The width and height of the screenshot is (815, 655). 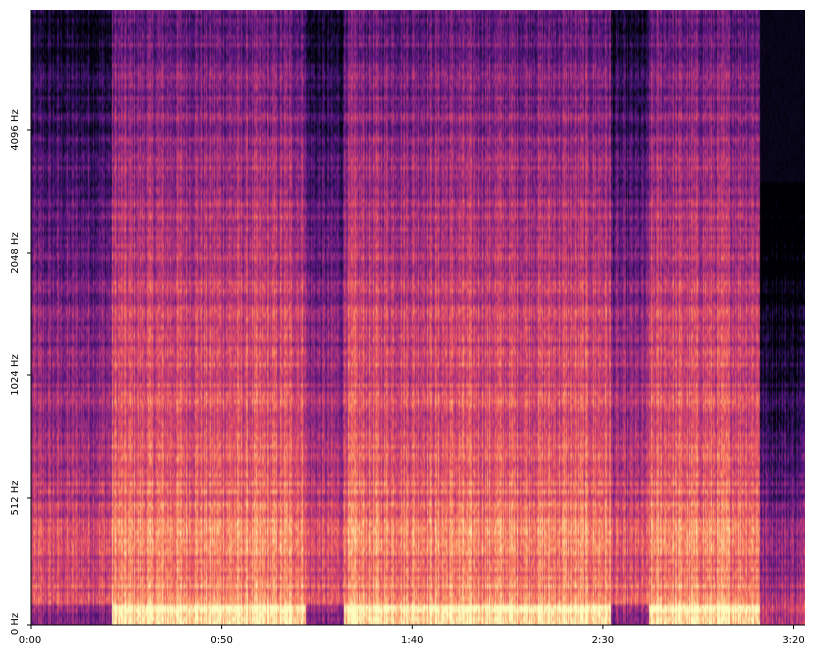 I want to click on x-axis-ticks: 0:00 0:50 1:40 2:30 3:20, so click(x=412, y=635).